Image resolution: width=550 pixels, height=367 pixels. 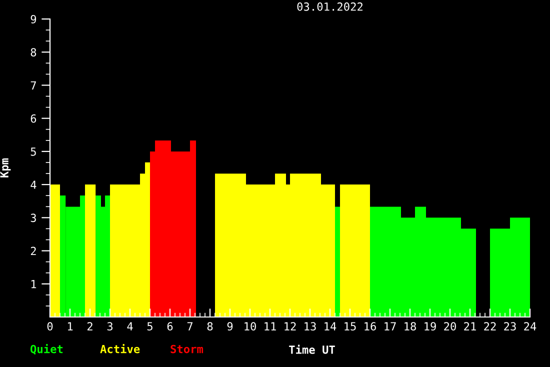 What do you see at coordinates (330, 326) in the screenshot?
I see `x-tick-label: 14` at bounding box center [330, 326].